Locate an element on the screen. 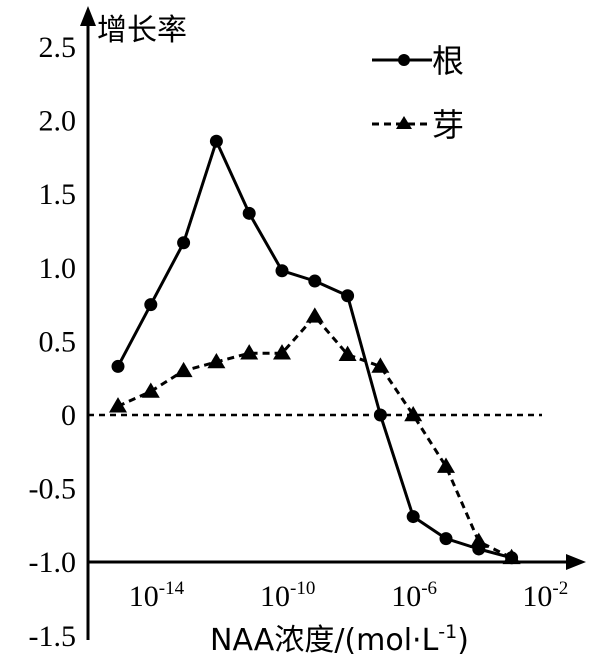 This screenshot has width=594, height=665. x-tick-exp: -6 is located at coordinates (429, 588).